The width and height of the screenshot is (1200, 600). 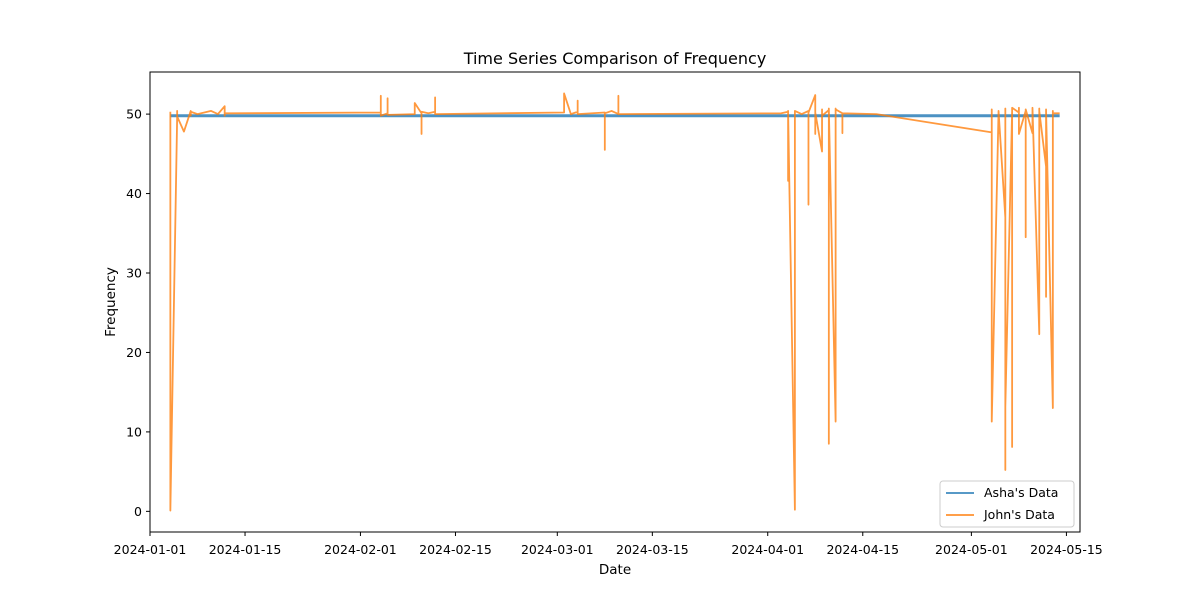 I want to click on x-axis-label: Date, so click(x=615, y=570).